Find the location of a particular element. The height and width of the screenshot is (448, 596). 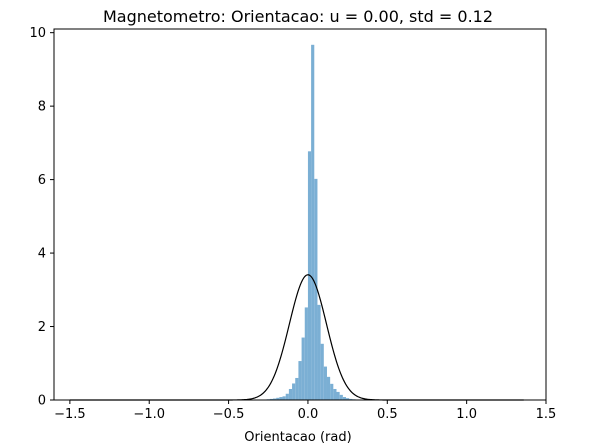

y-tick-label-4: 8 is located at coordinates (42, 107).